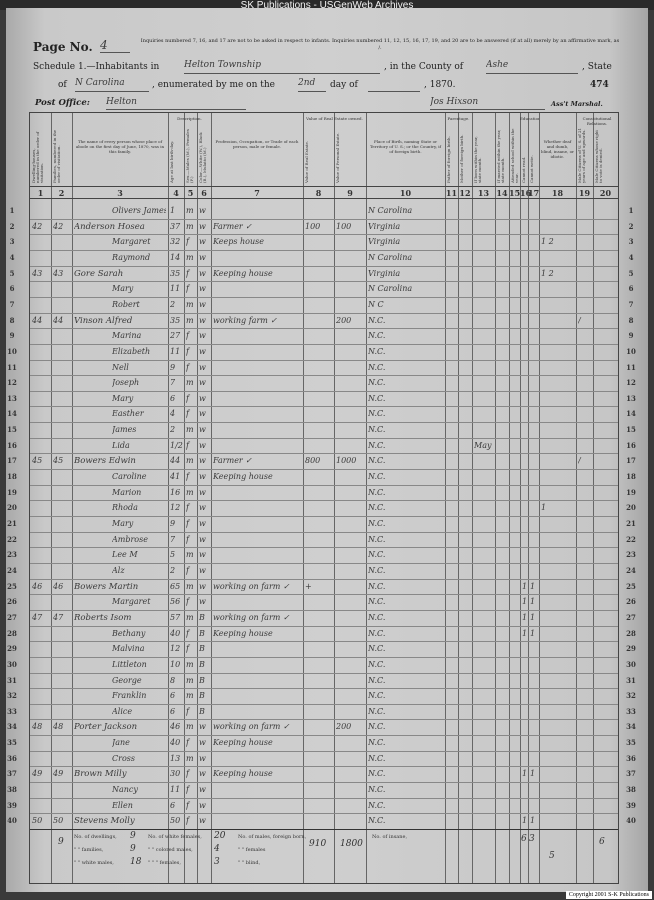  Describe the element at coordinates (175, 664) in the screenshot. I see `cell-age: 10` at that location.